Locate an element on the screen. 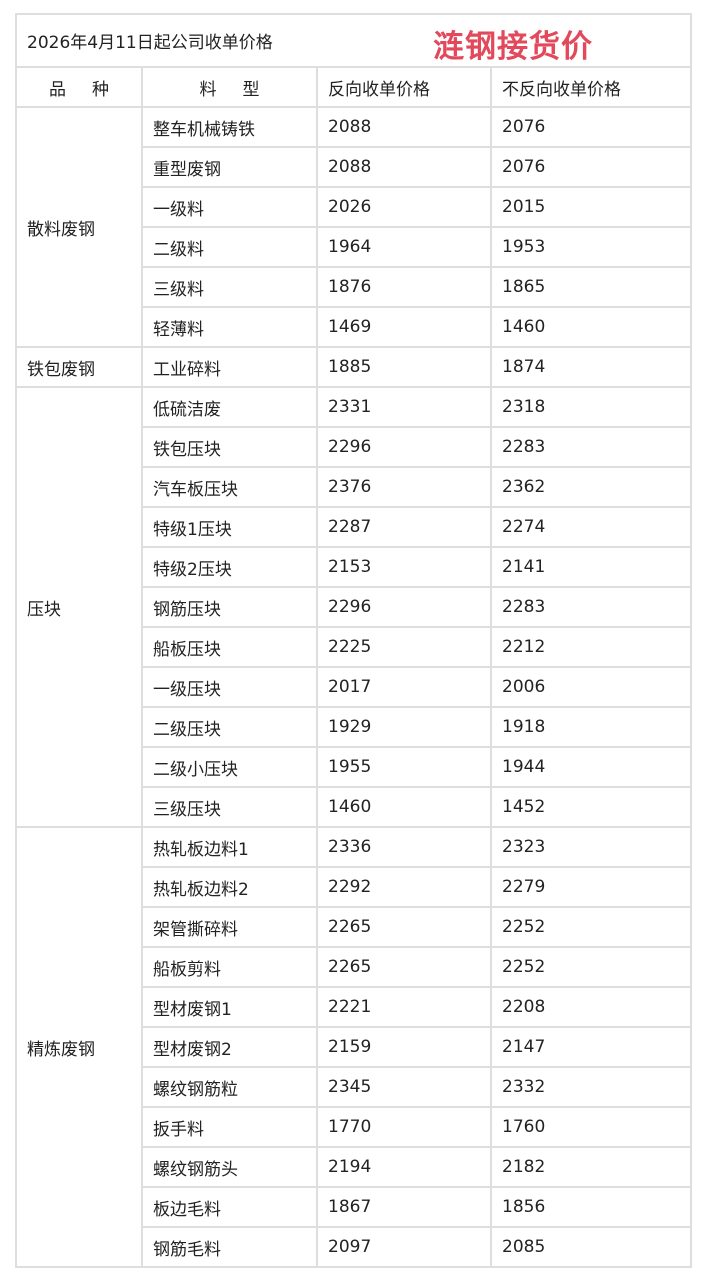 The width and height of the screenshot is (710, 1280). table-row: 重型废钢 2088 2076 is located at coordinates (354, 167).